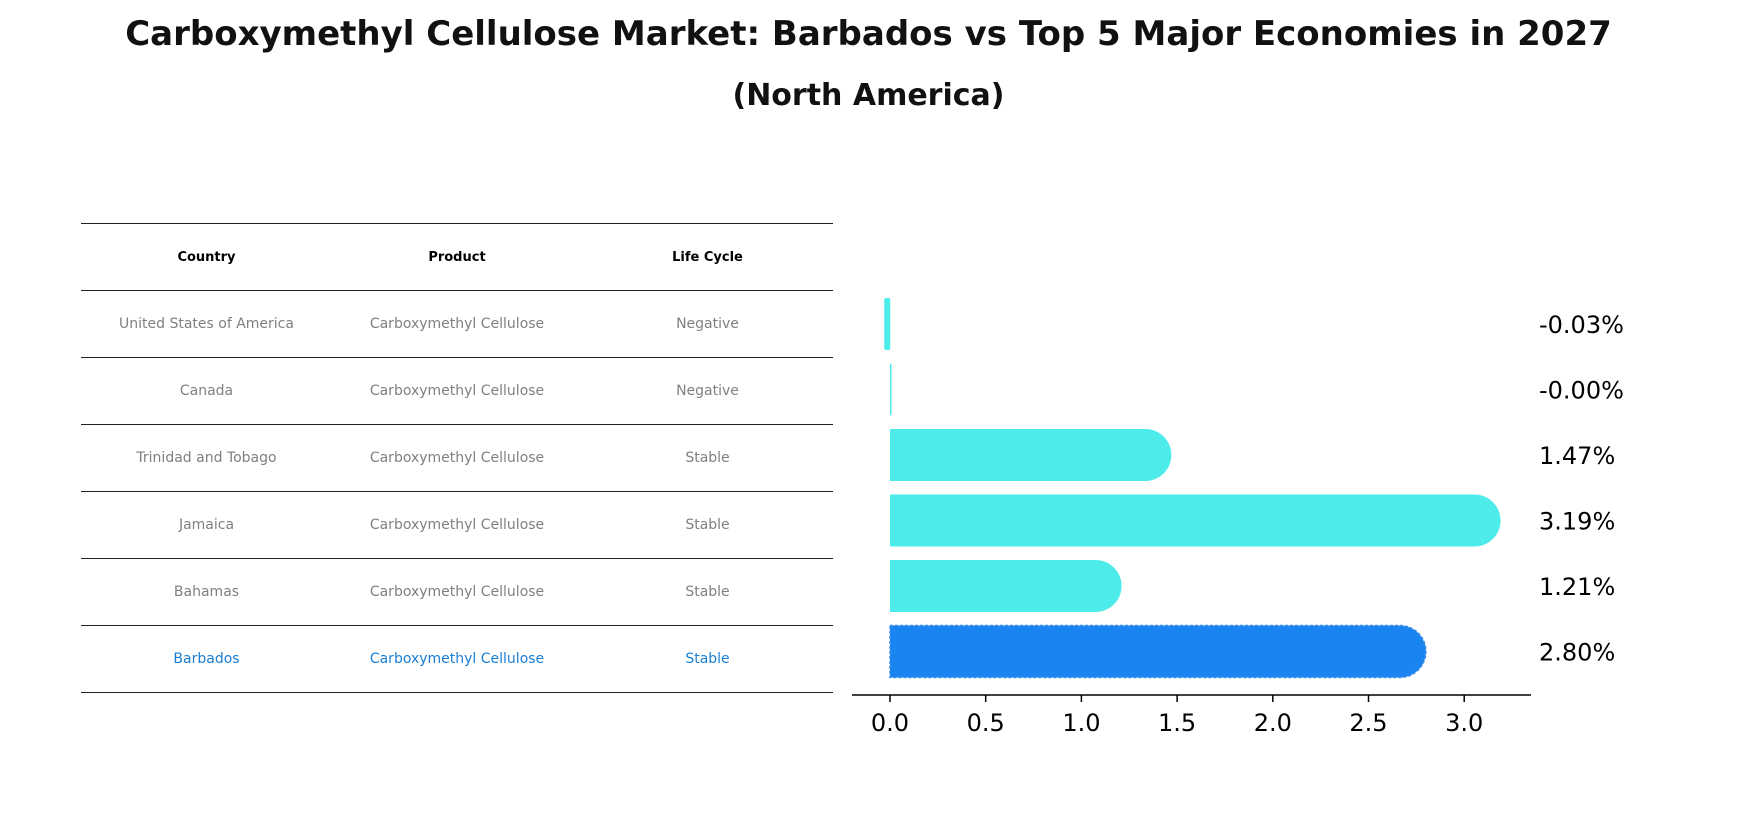 Image resolution: width=1737 pixels, height=823 pixels. Describe the element at coordinates (868, 95) in the screenshot. I see `chart-subtitle: (North America)` at that location.